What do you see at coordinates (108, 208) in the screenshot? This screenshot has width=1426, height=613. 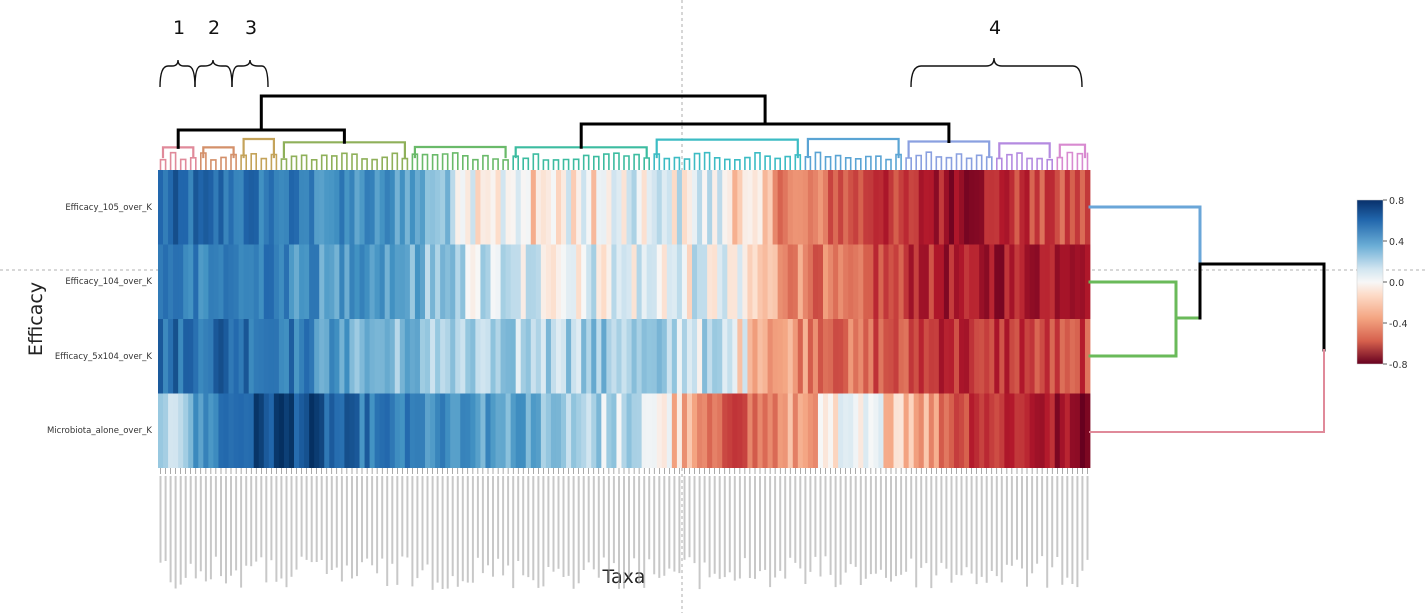 I see `row-label-efficacy-105: Efficacy_105_over_K` at bounding box center [108, 208].